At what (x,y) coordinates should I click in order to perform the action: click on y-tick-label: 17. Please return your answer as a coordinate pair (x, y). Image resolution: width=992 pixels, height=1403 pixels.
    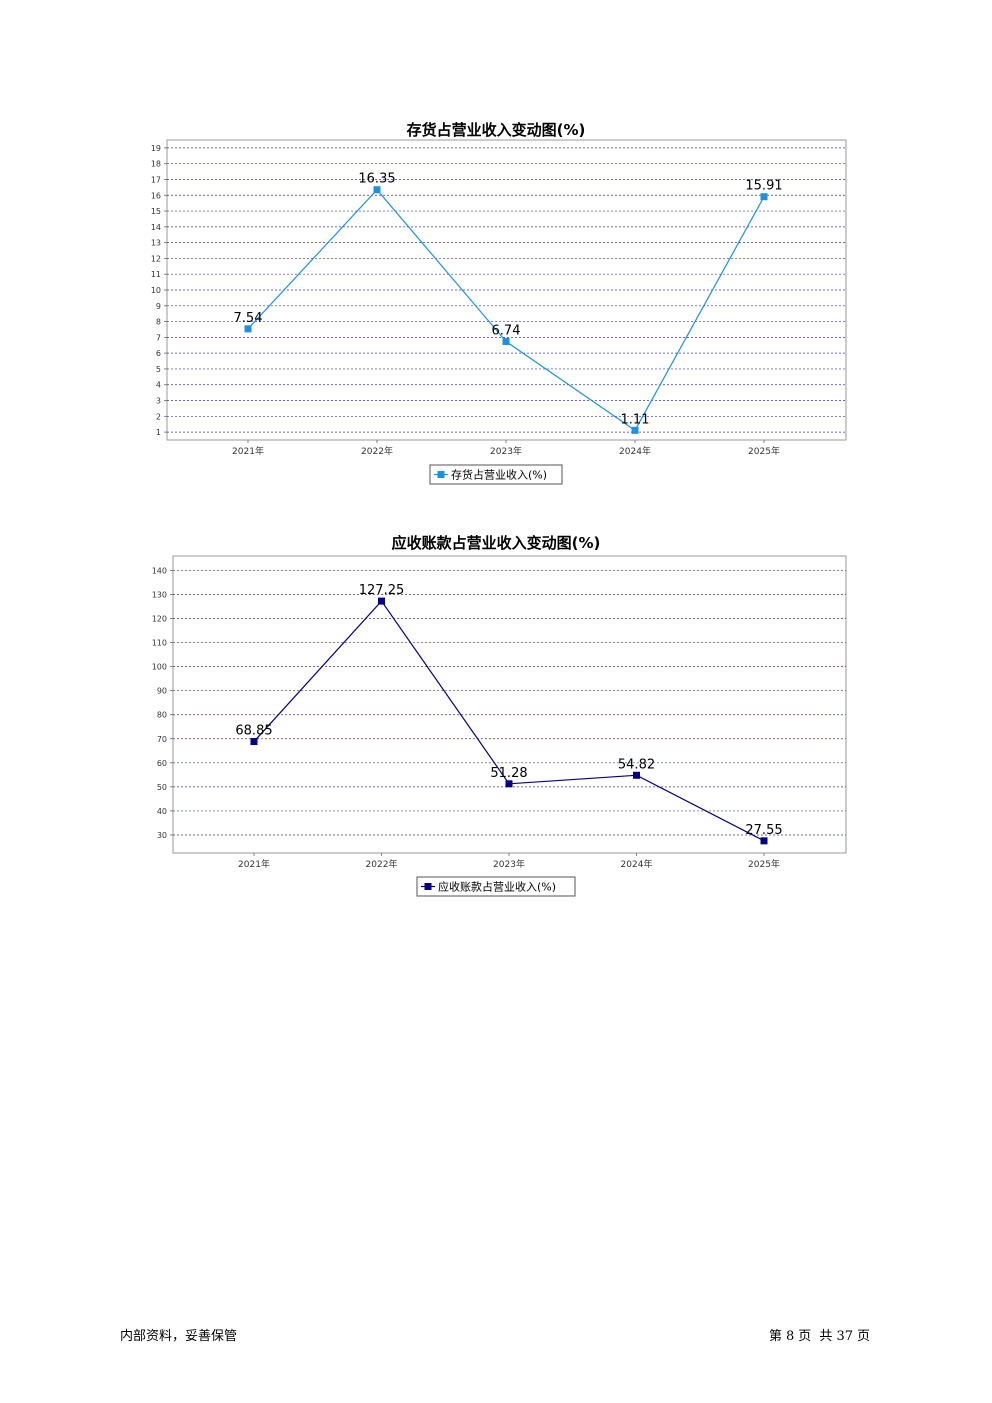
    Looking at the image, I should click on (156, 179).